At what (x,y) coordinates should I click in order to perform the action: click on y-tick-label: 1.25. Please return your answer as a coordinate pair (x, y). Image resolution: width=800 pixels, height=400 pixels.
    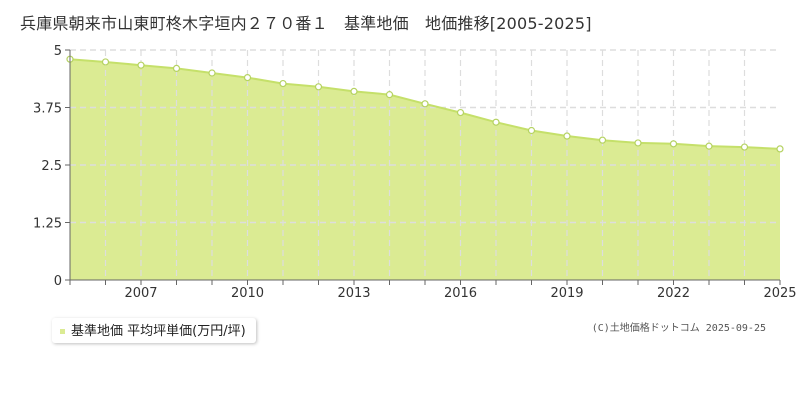
    Looking at the image, I should click on (47, 224).